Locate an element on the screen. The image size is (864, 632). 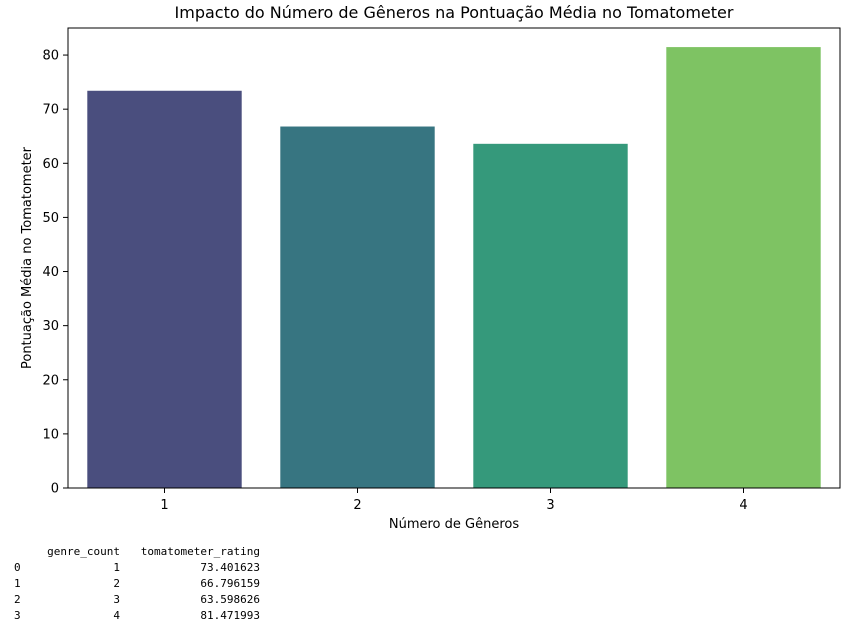
tomatometer-rating-cell: 81.471993 is located at coordinates (230, 615).